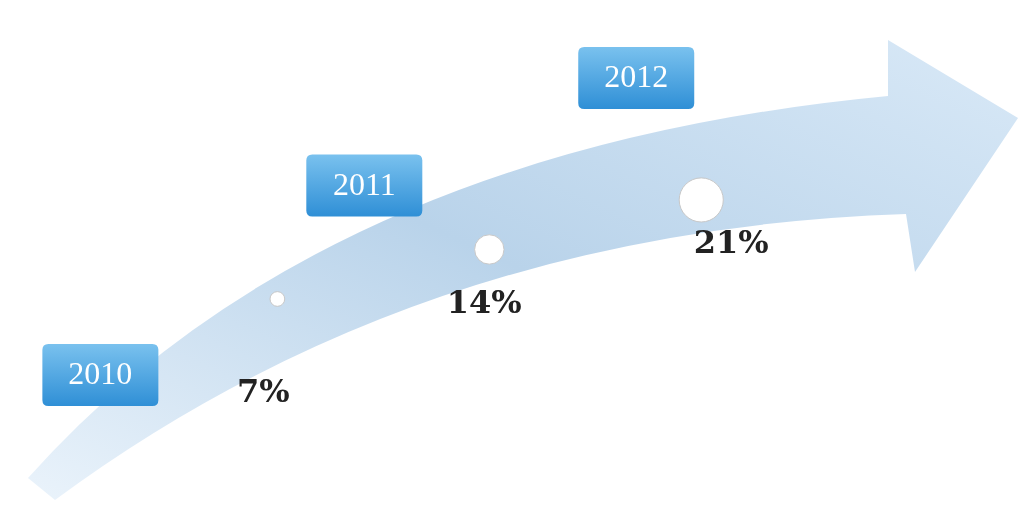  Describe the element at coordinates (731, 242) in the screenshot. I see `data-label: 21%` at that location.